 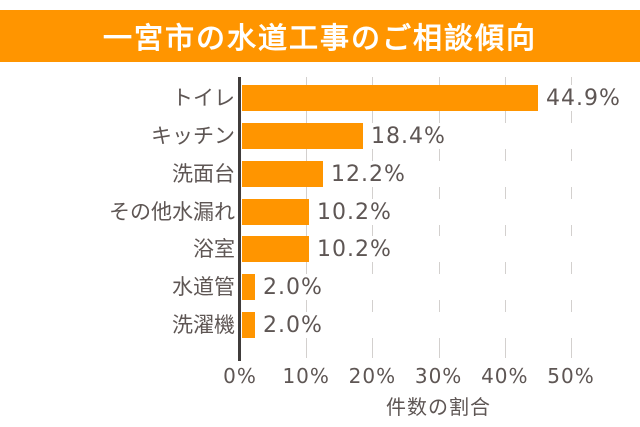 What do you see at coordinates (203, 287) in the screenshot?
I see `category-label: 水道管` at bounding box center [203, 287].